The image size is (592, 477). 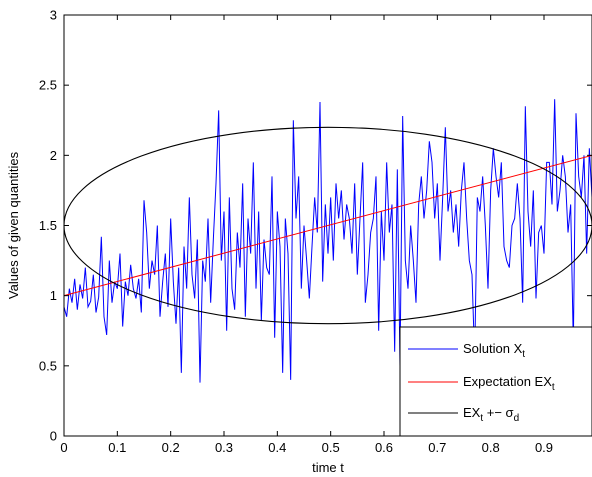 What do you see at coordinates (48, 85) in the screenshot?
I see `y-tick-label: 2.5` at bounding box center [48, 85].